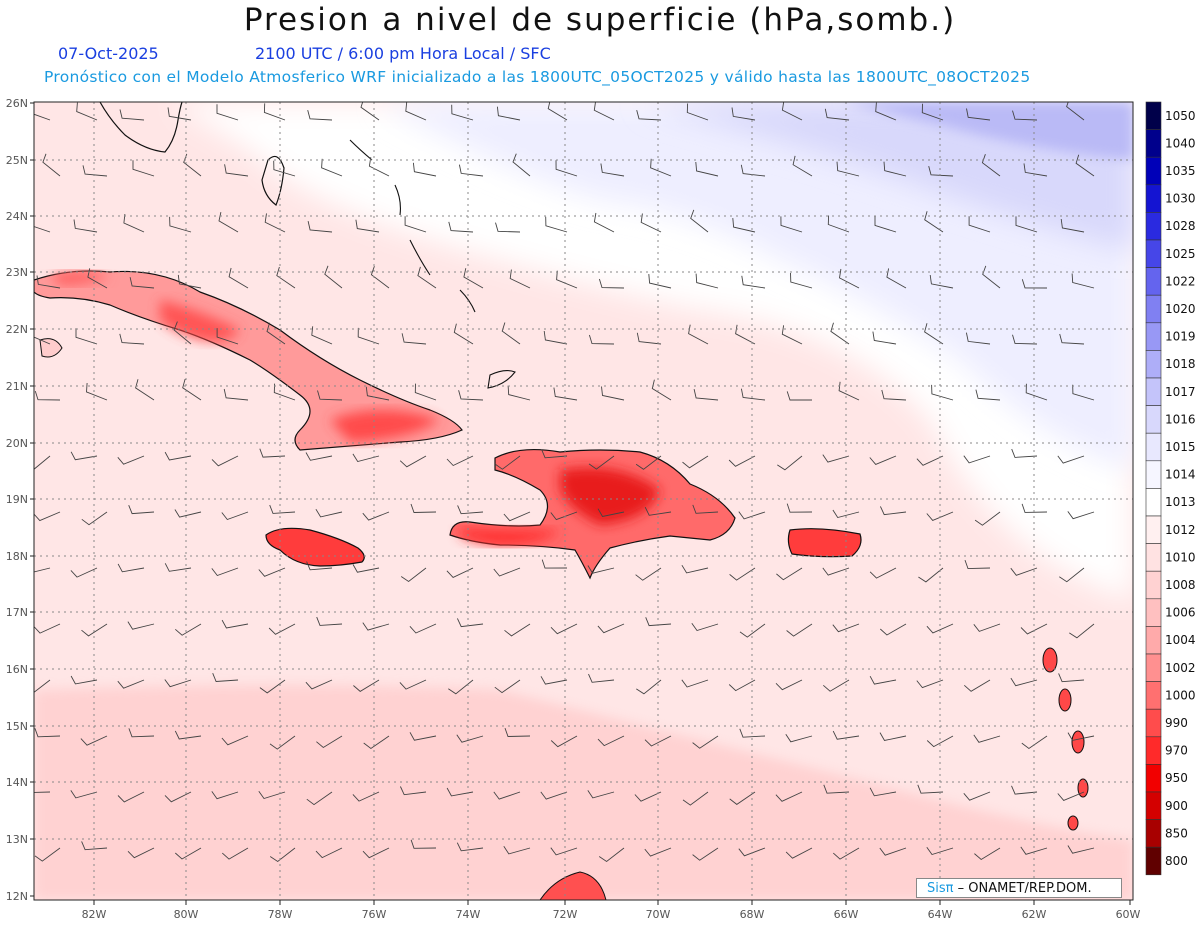 The height and width of the screenshot is (927, 1200). I want to click on colorbar-label: 1022, so click(1180, 281).